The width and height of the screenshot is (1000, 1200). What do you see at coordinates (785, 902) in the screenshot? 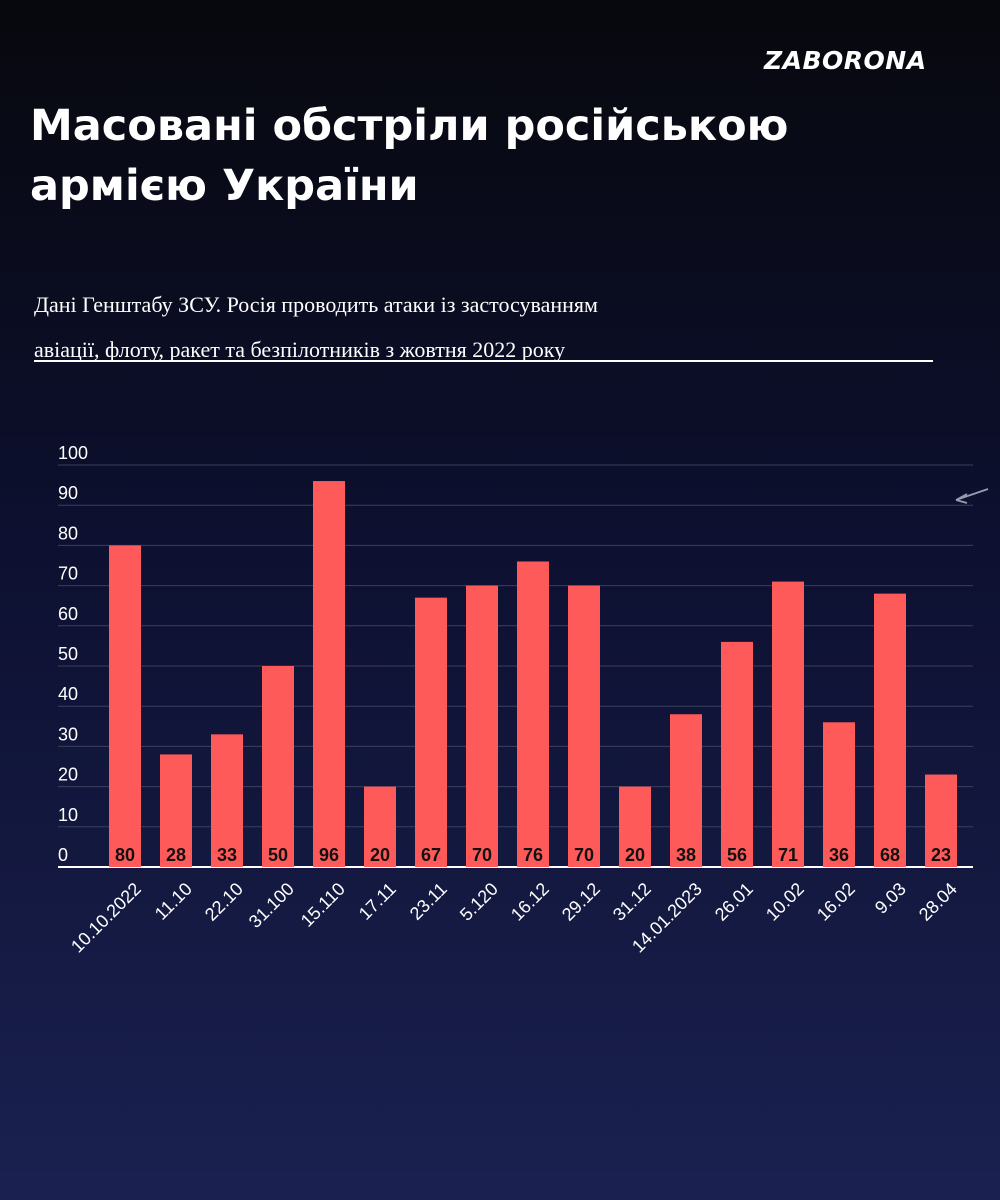
I see `x-tick-label: 10.02` at bounding box center [785, 902].